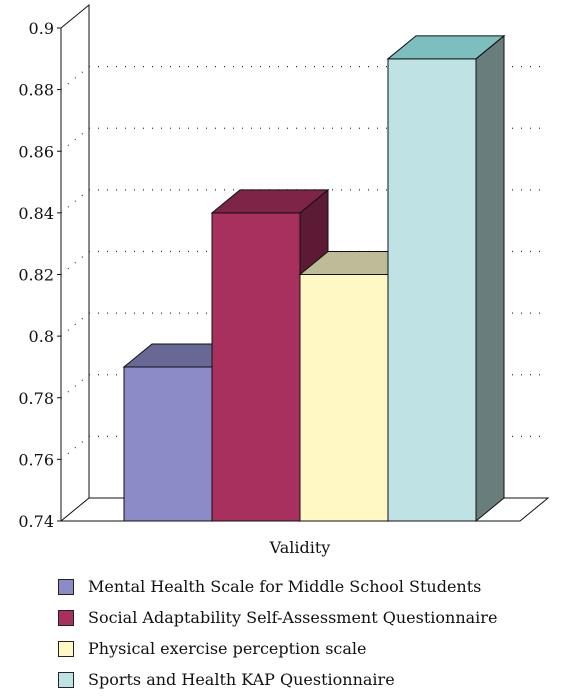  What do you see at coordinates (227, 648) in the screenshot?
I see `legend-label: Physical exercise perception scale` at bounding box center [227, 648].